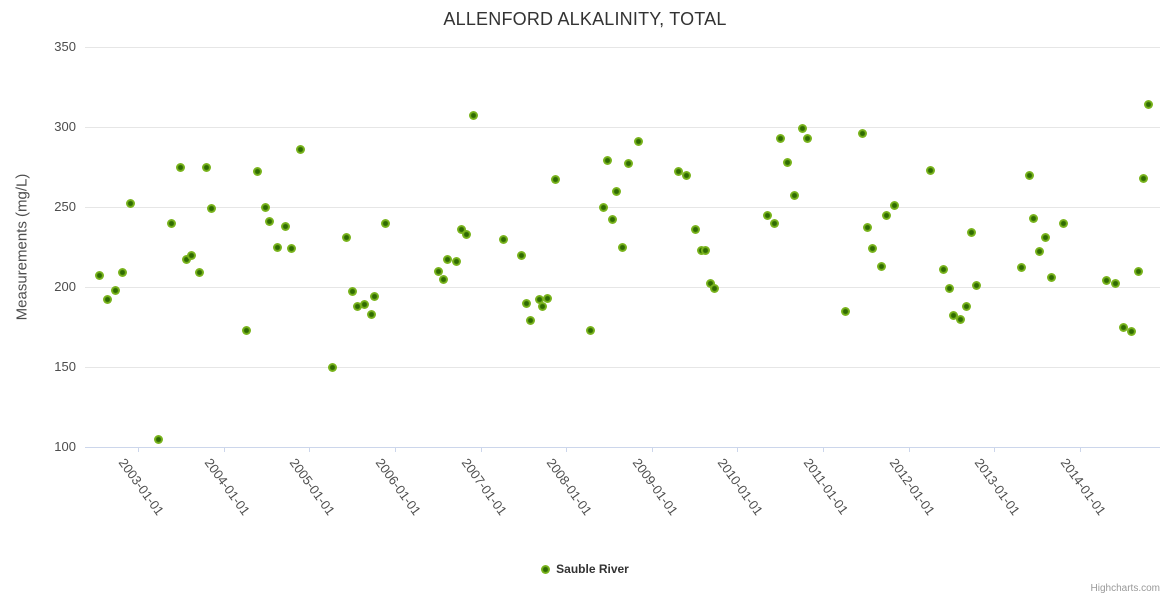 Image resolution: width=1170 pixels, height=600 pixels. Describe the element at coordinates (585, 19) in the screenshot. I see `chart-title: ALLENFORD ALKALINITY, TOTAL` at that location.